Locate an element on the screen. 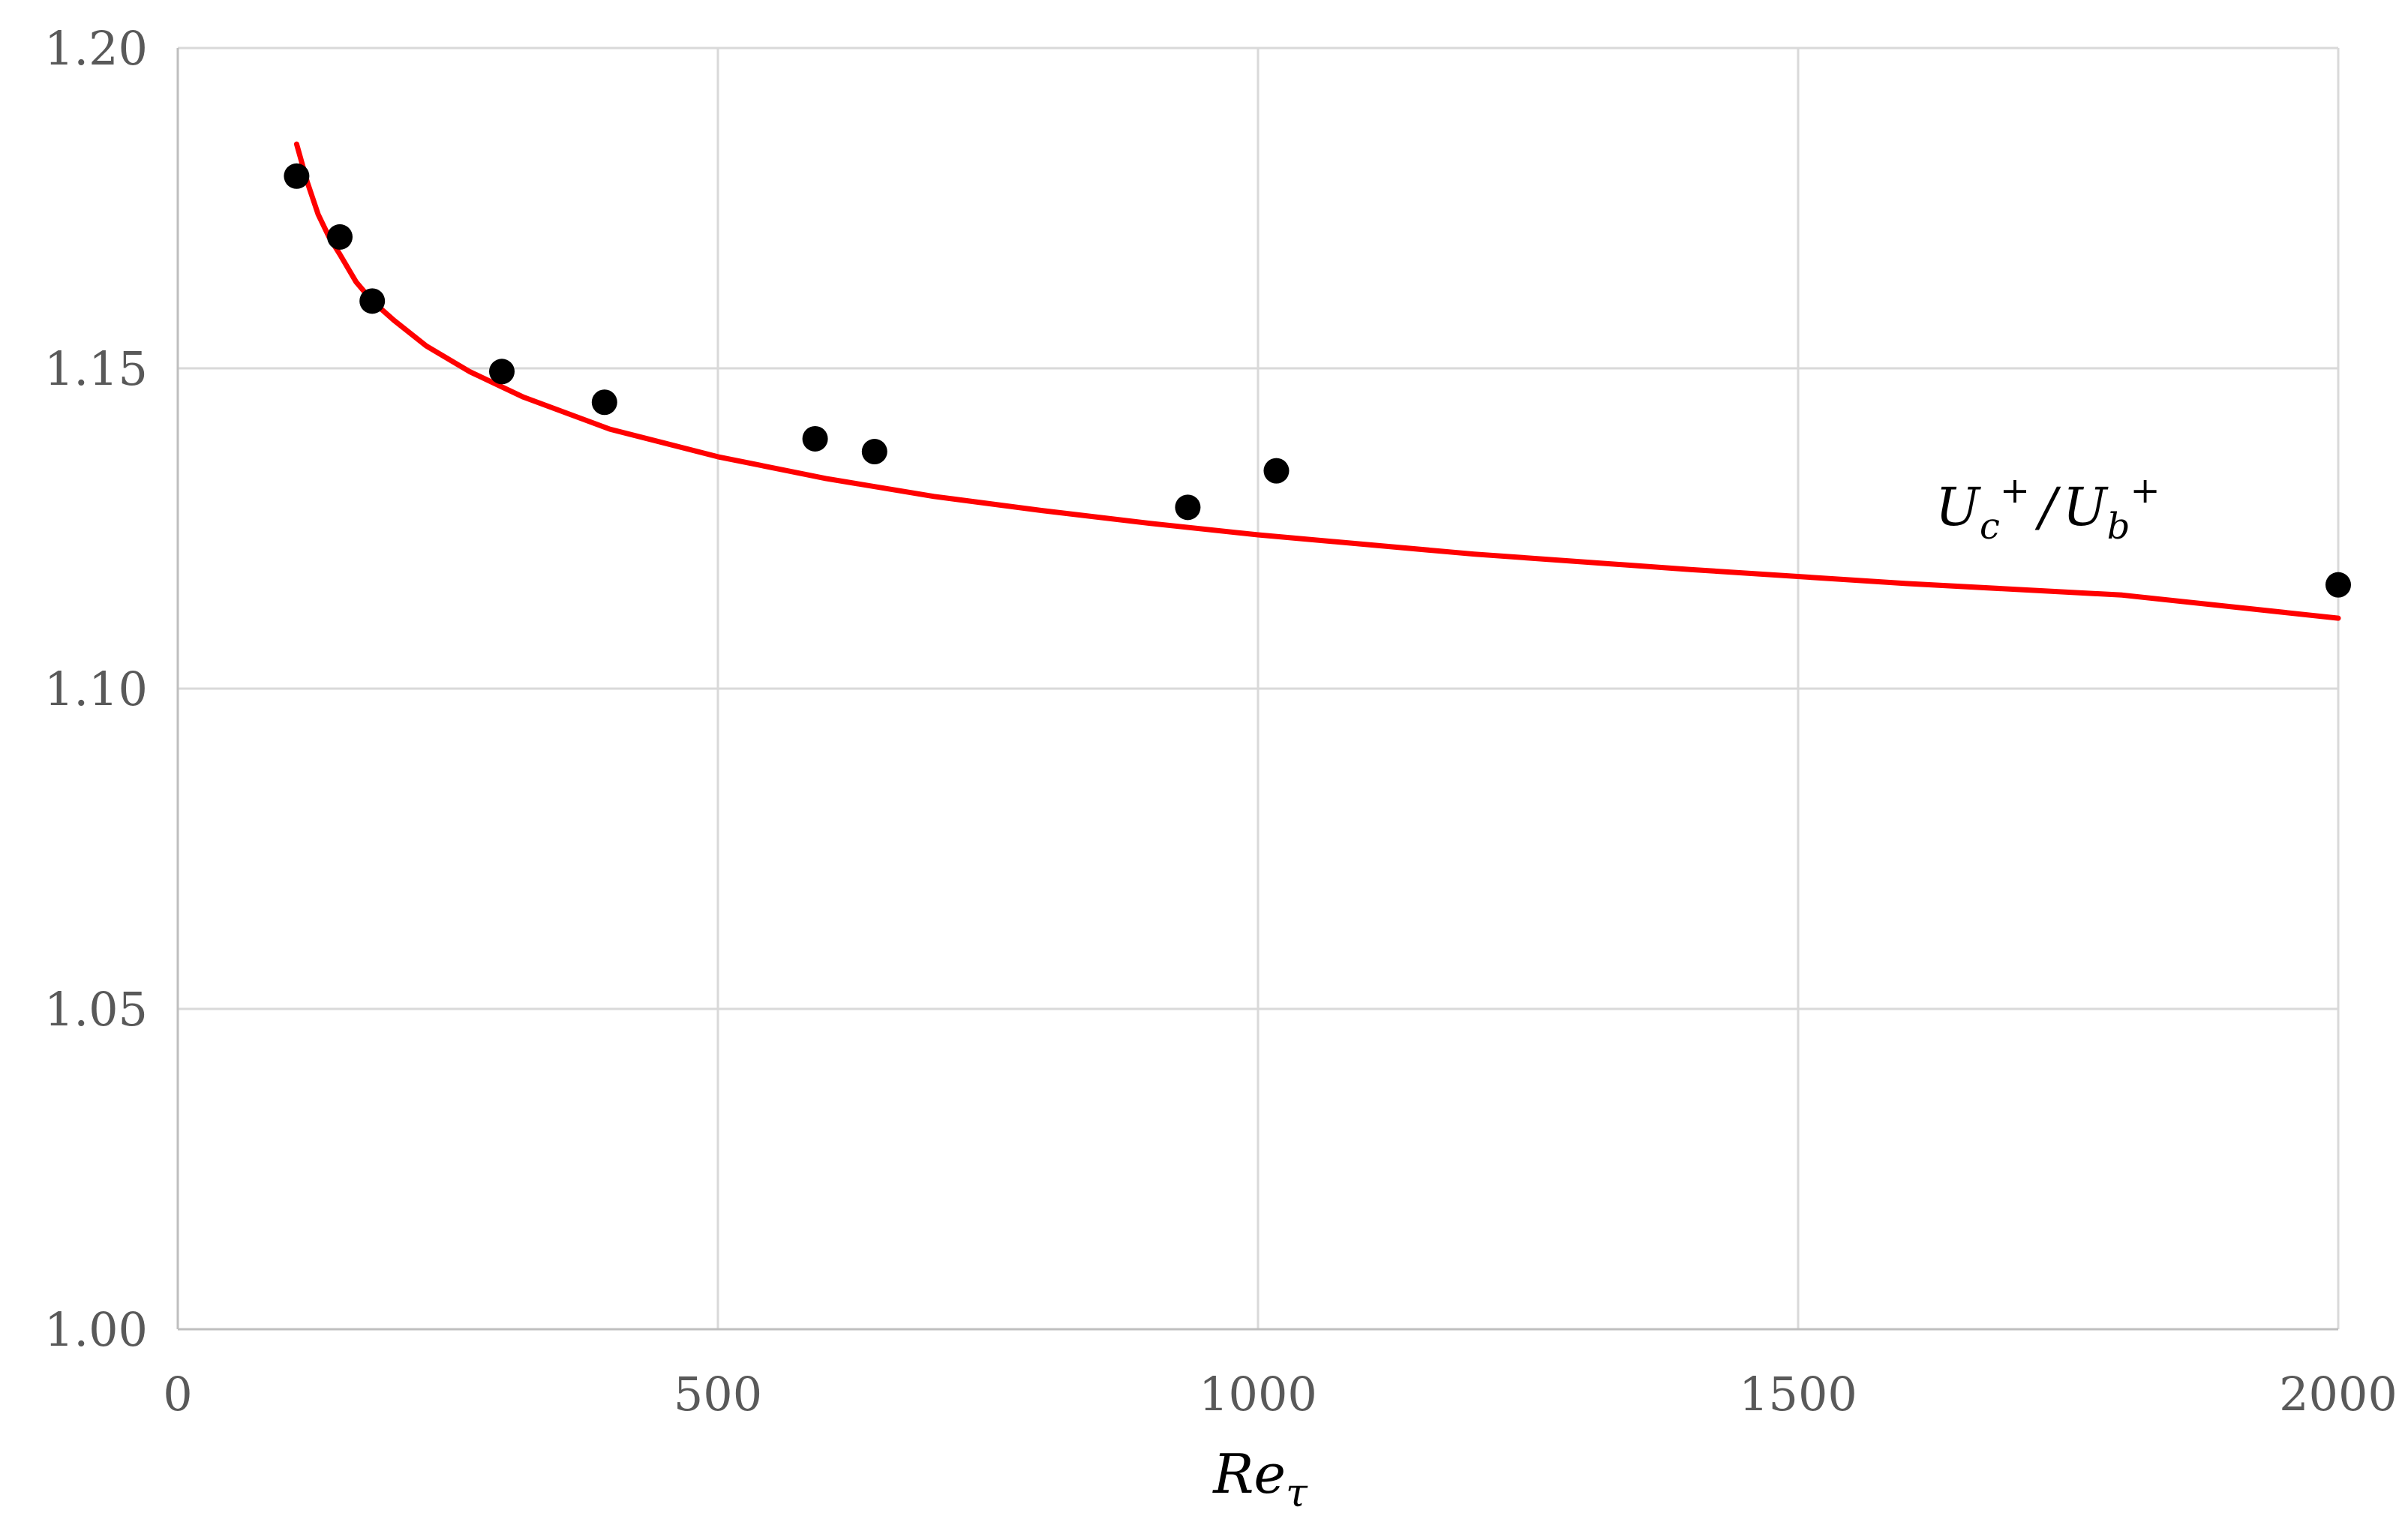 This screenshot has width=2408, height=1519. y-tick-label: 1.05 is located at coordinates (96, 1009).